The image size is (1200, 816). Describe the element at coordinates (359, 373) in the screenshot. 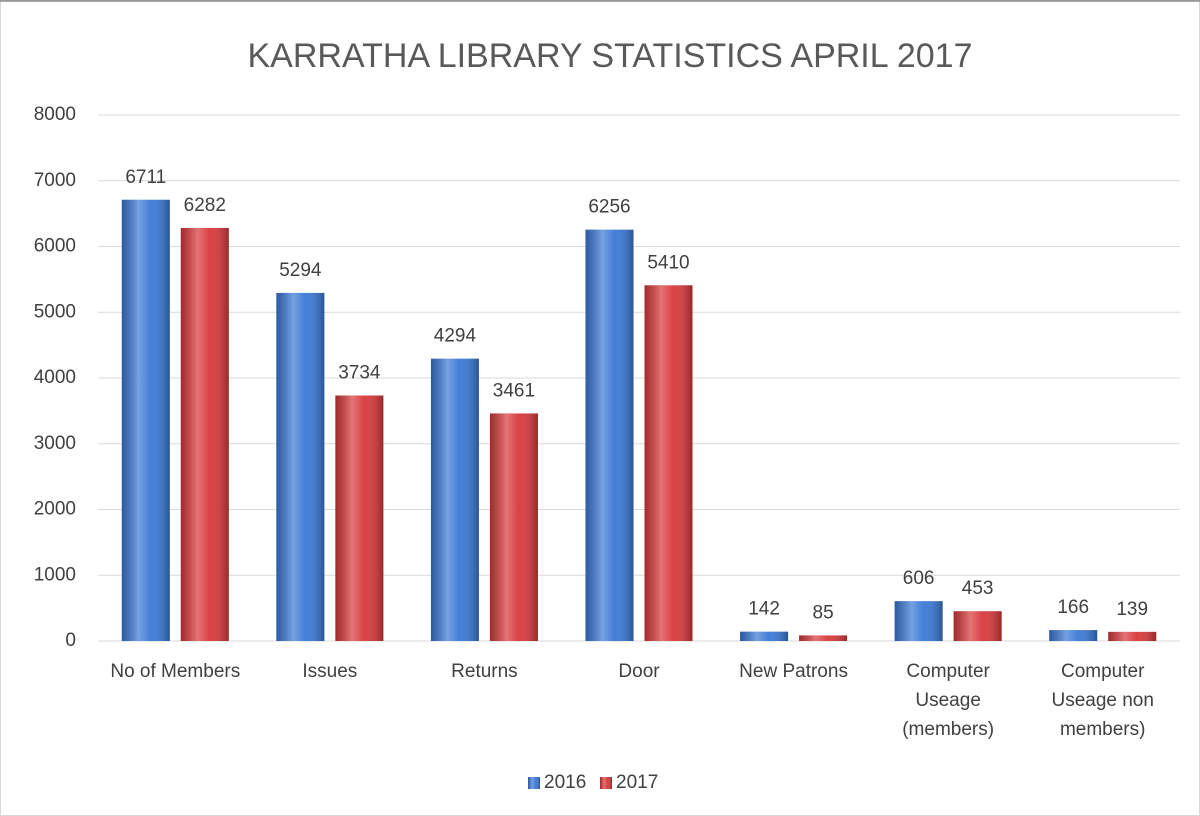

I see `value-label: 3734` at that location.